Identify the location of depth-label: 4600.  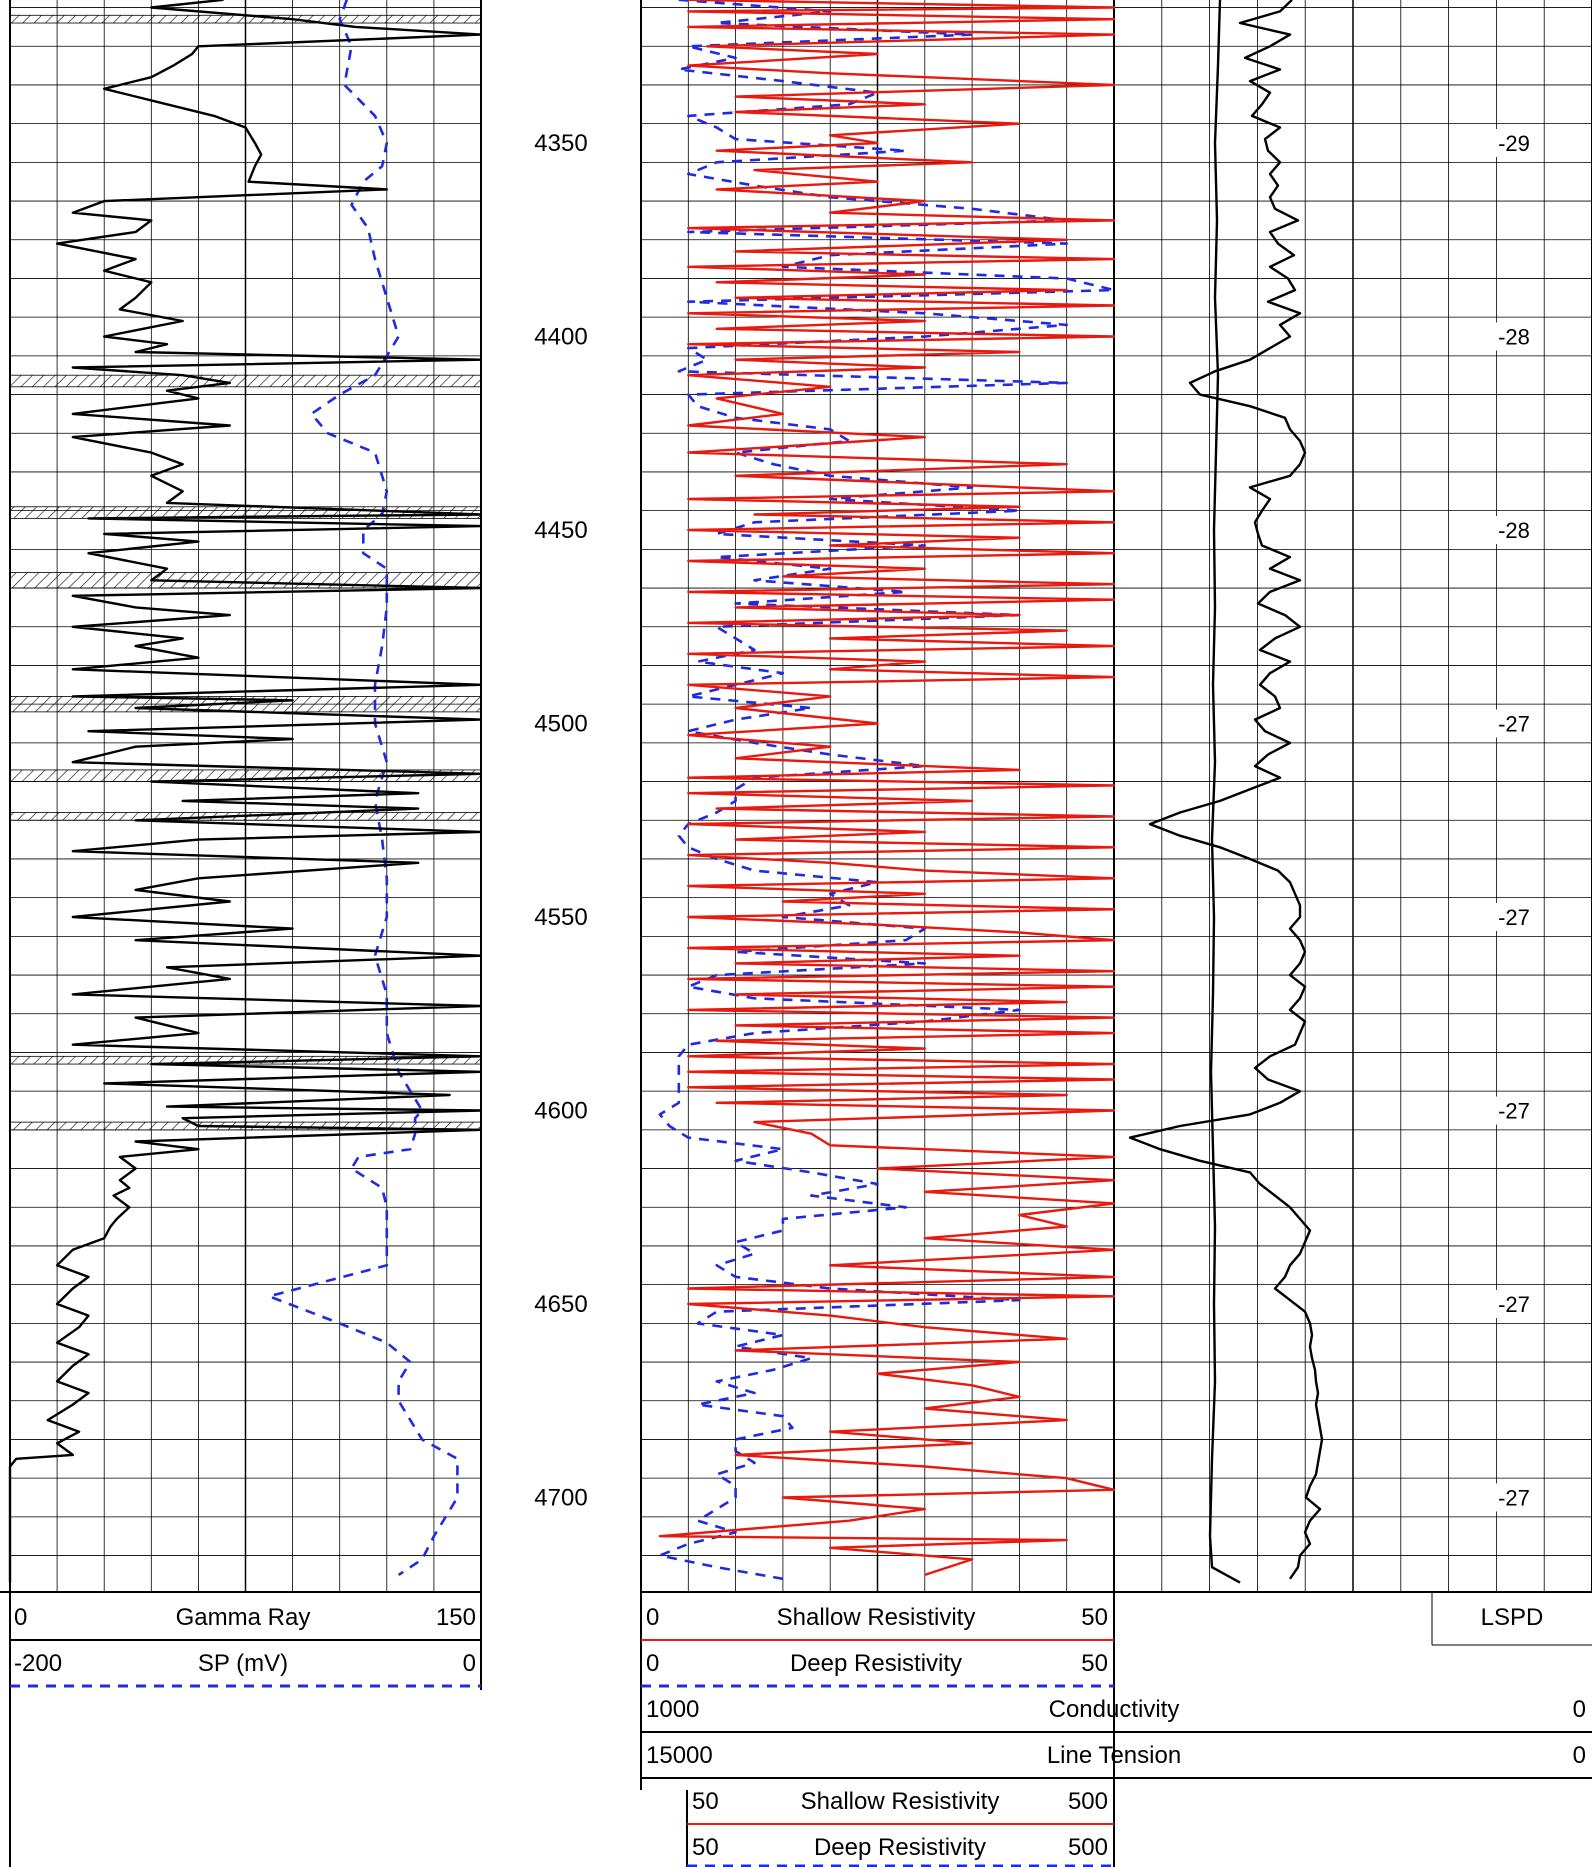
(560, 1111).